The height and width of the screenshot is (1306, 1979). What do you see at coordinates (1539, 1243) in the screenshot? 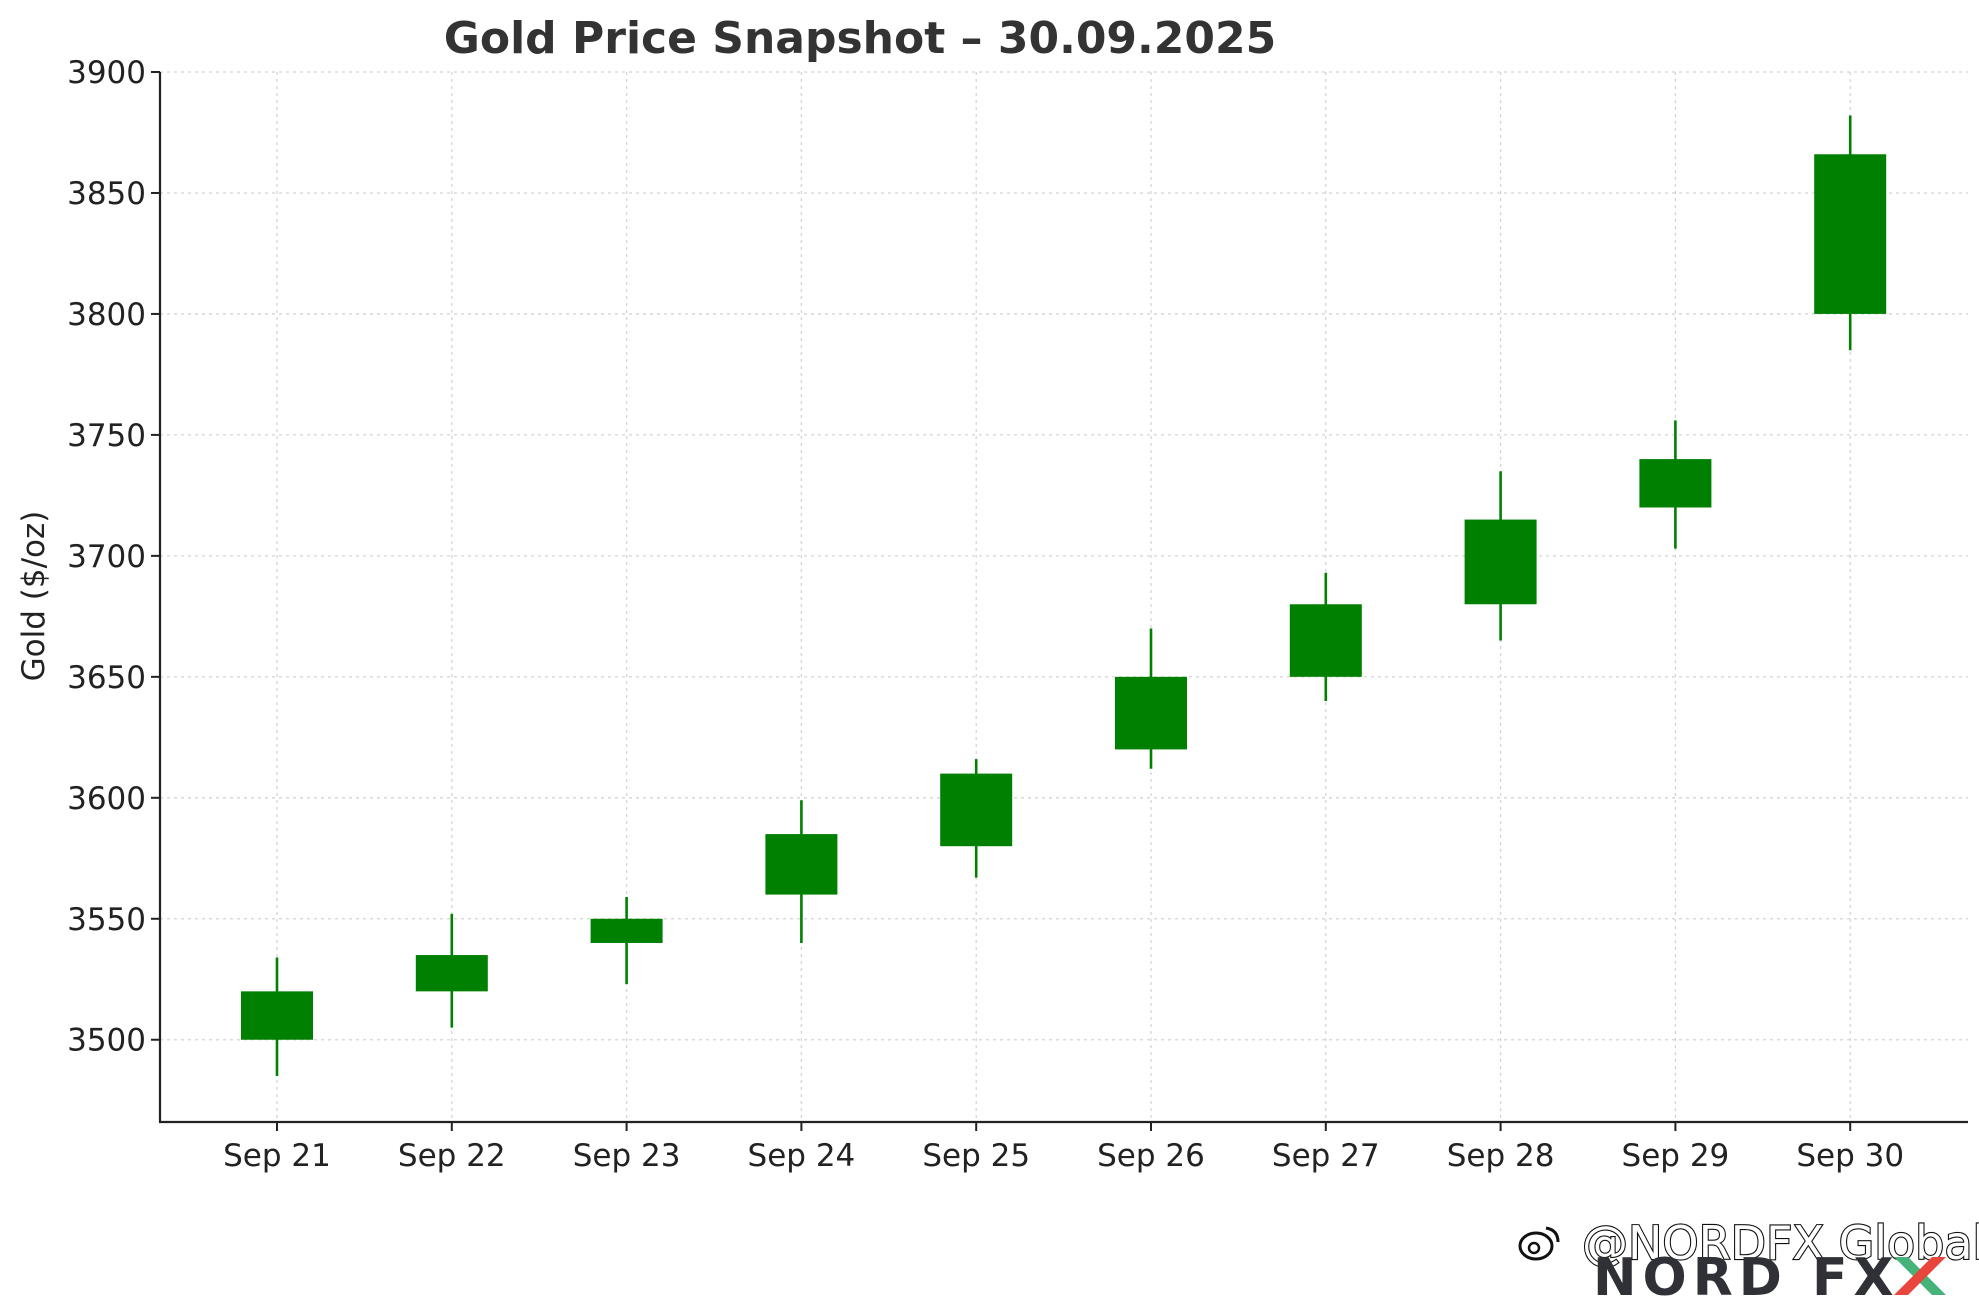
I see `weibo-icon` at bounding box center [1539, 1243].